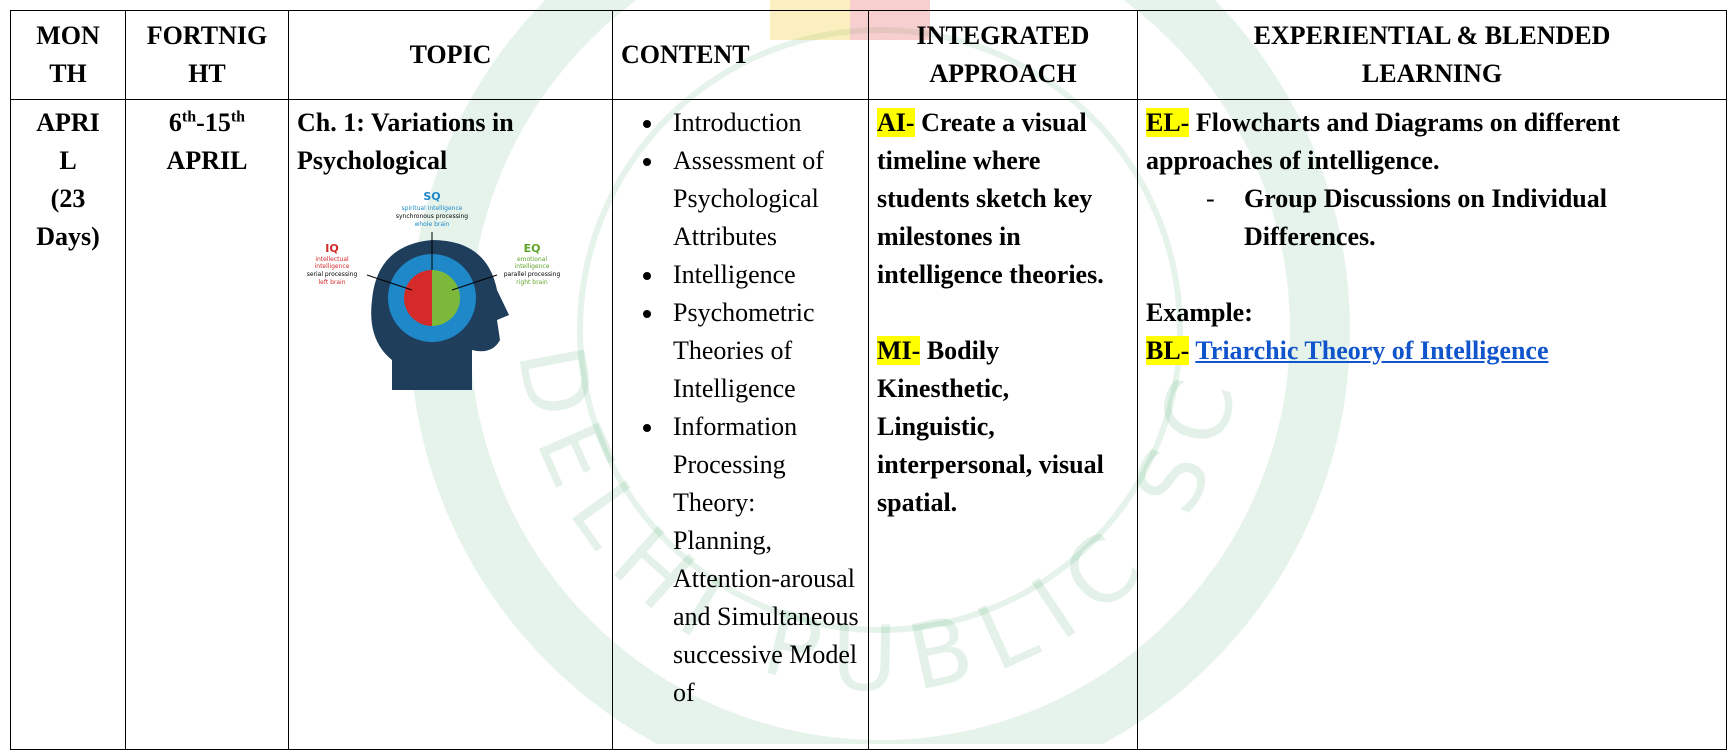  I want to click on content-item: Assessment of Psychological Attributes, so click(762, 199).